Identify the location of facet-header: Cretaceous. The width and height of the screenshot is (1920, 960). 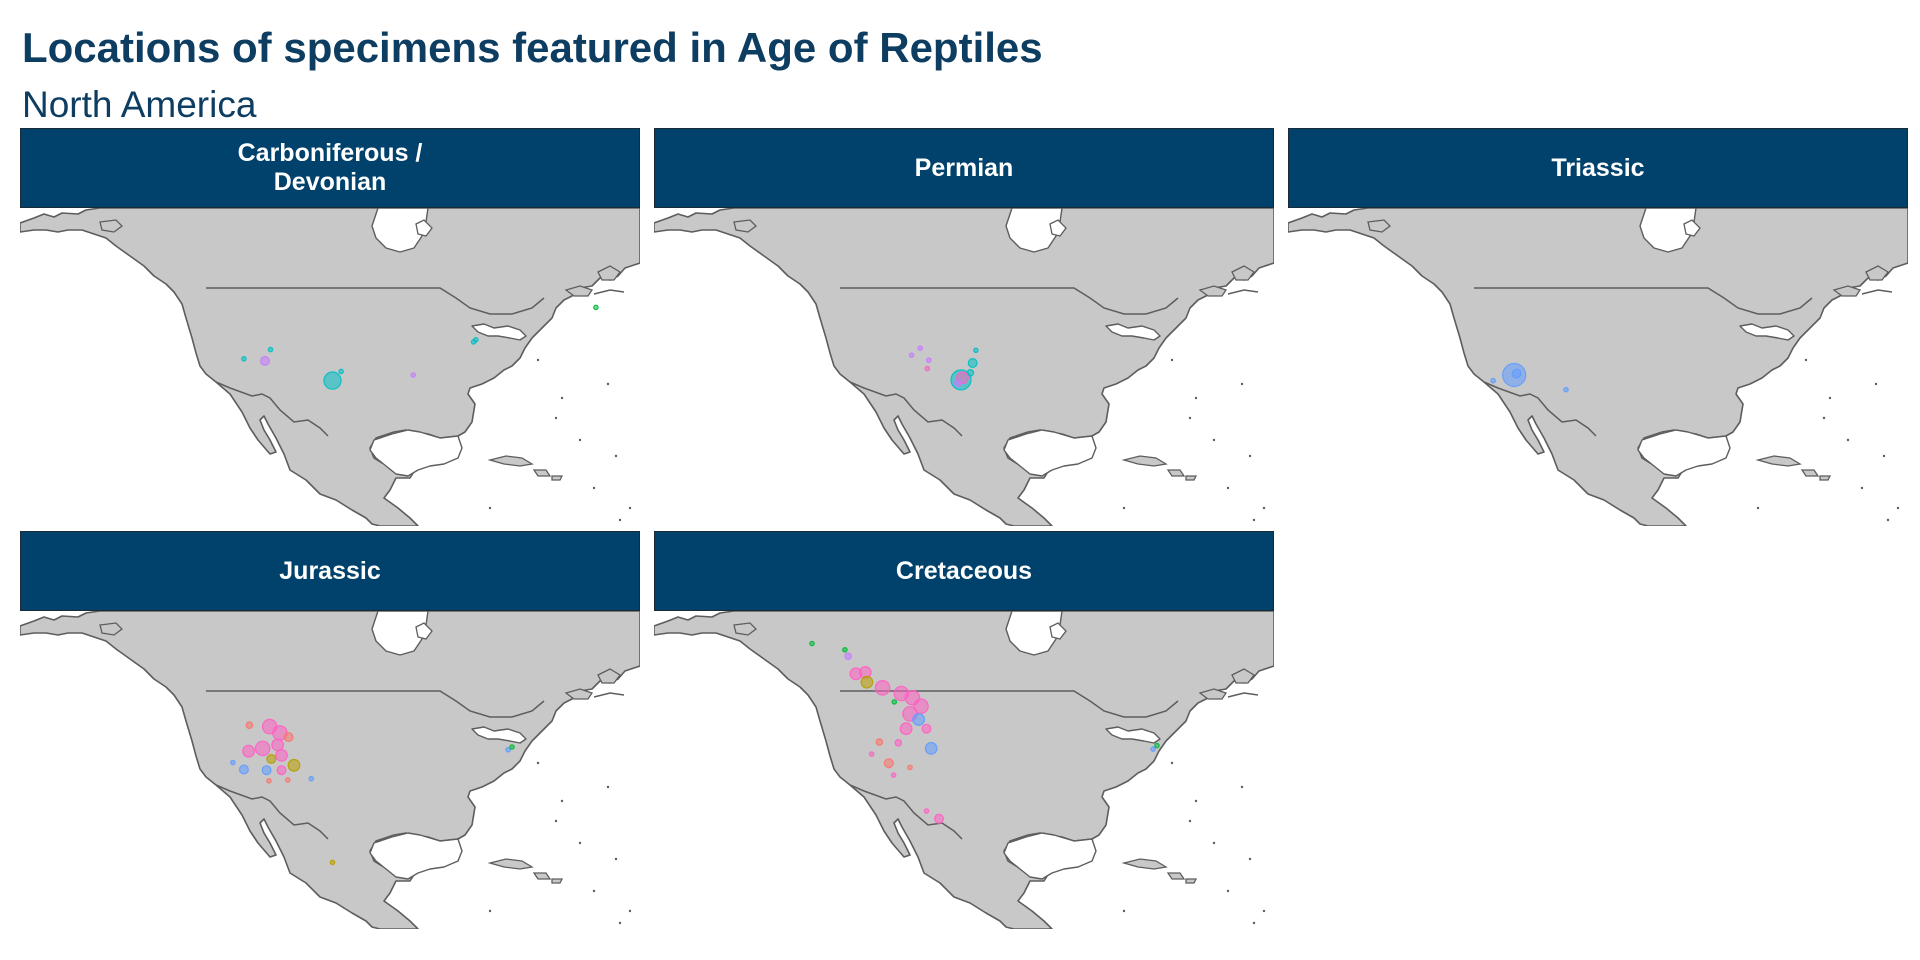
(964, 571).